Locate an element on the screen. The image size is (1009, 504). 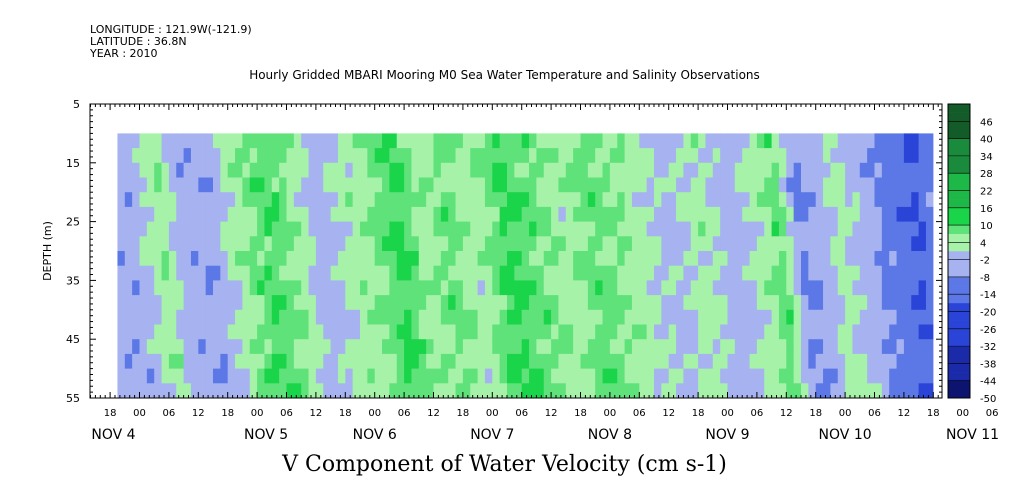
colorbar-label: 28 is located at coordinates (986, 174).